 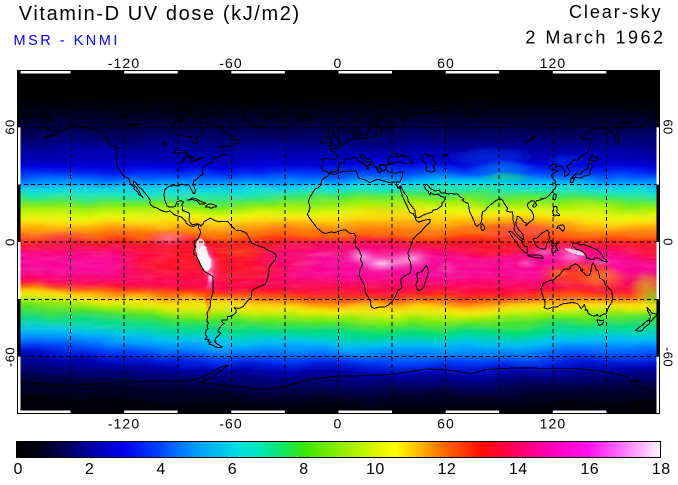 I want to click on svg-text: 2 March 1962, so click(x=595, y=38).